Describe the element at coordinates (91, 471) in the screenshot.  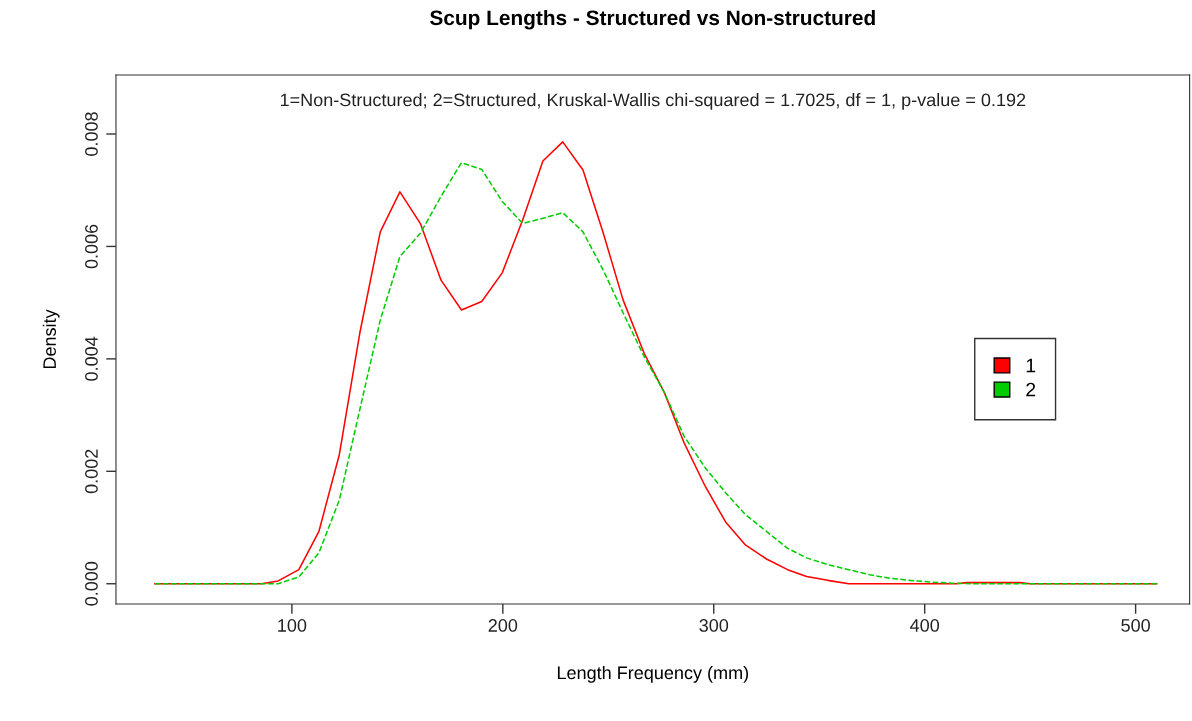
I see `y-tick-label: 0.002` at that location.